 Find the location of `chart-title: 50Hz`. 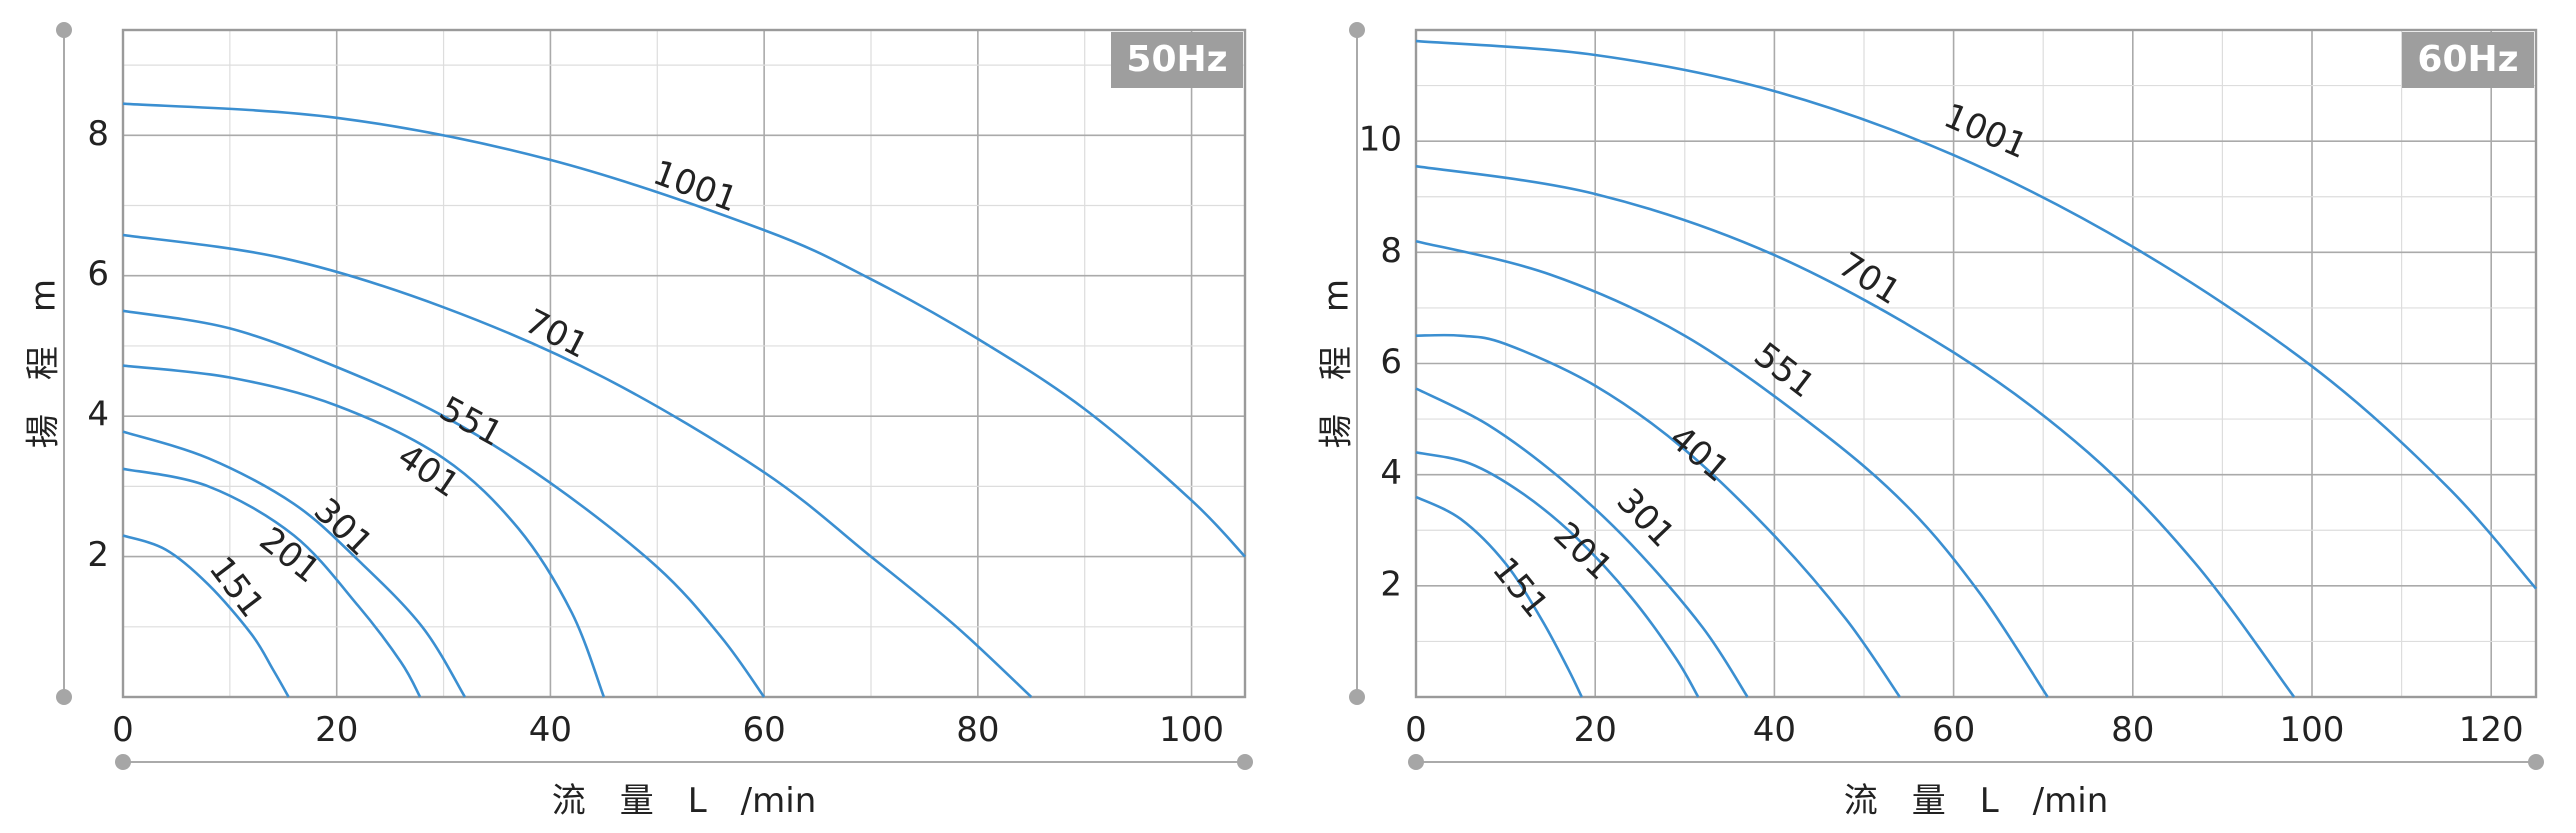

chart-title: 50Hz is located at coordinates (1176, 59).